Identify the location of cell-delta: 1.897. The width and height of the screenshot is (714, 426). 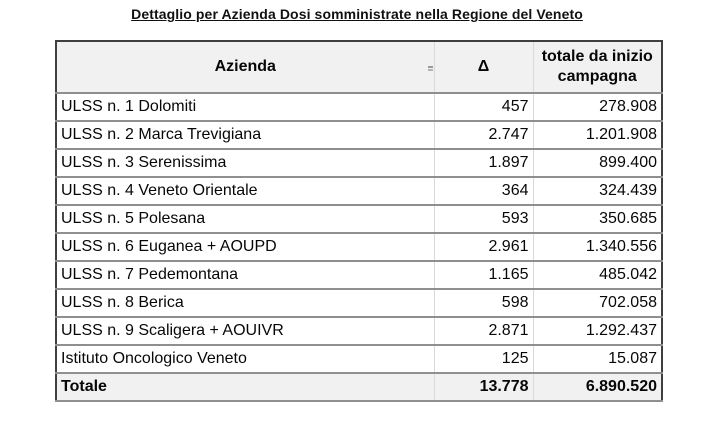
(483, 163).